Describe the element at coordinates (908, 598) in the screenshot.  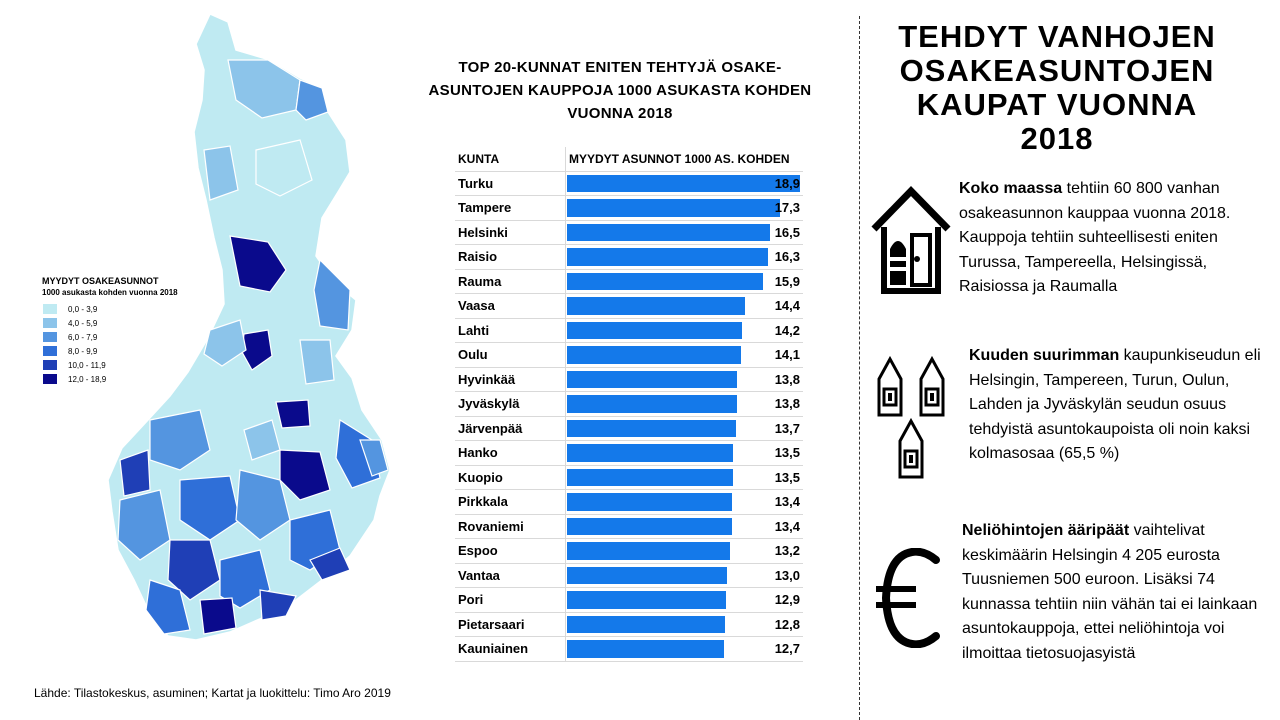
I see `euro-icon` at that location.